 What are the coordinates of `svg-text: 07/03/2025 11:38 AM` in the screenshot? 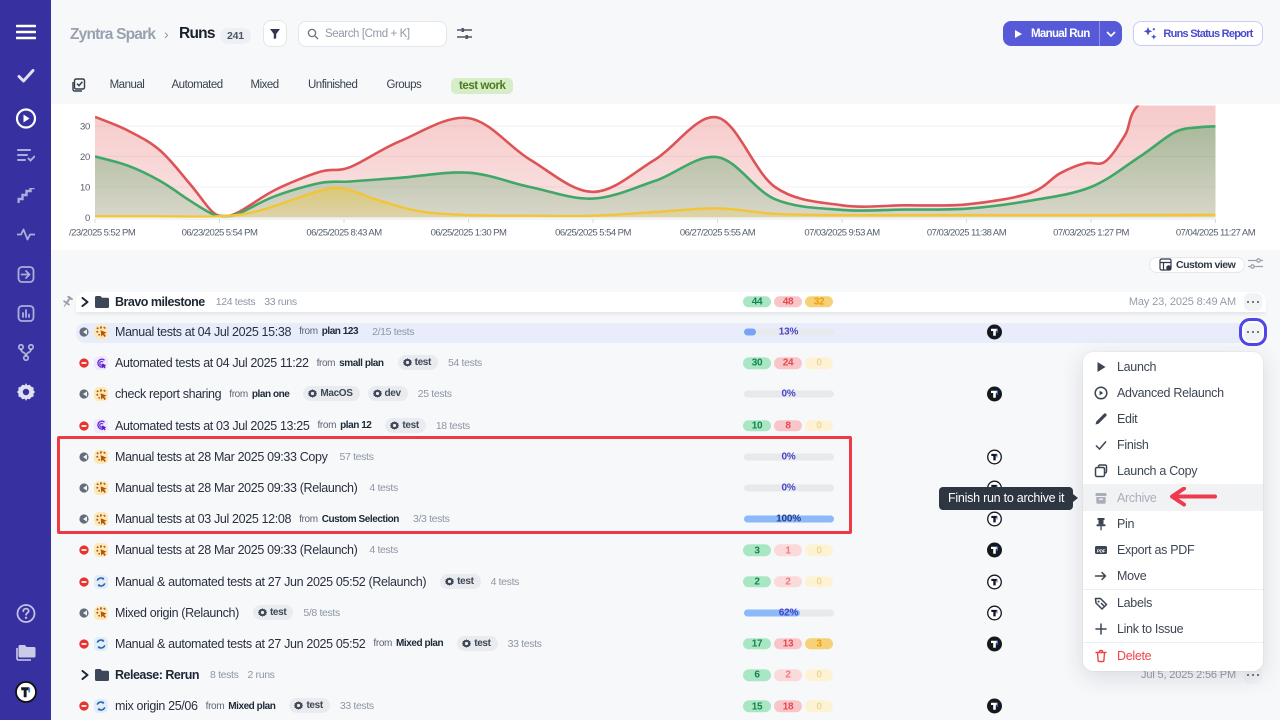 It's located at (967, 233).